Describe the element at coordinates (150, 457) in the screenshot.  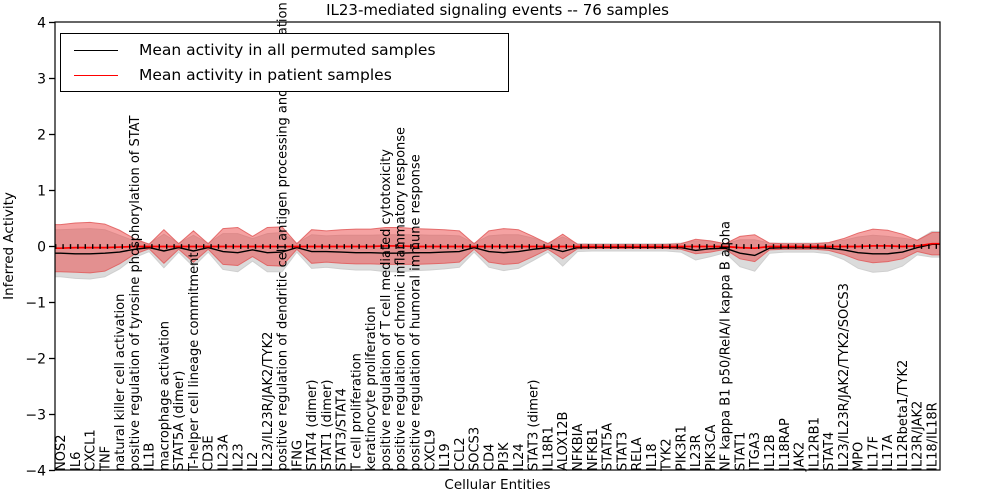
I see `x-tick-label: IL1B` at that location.